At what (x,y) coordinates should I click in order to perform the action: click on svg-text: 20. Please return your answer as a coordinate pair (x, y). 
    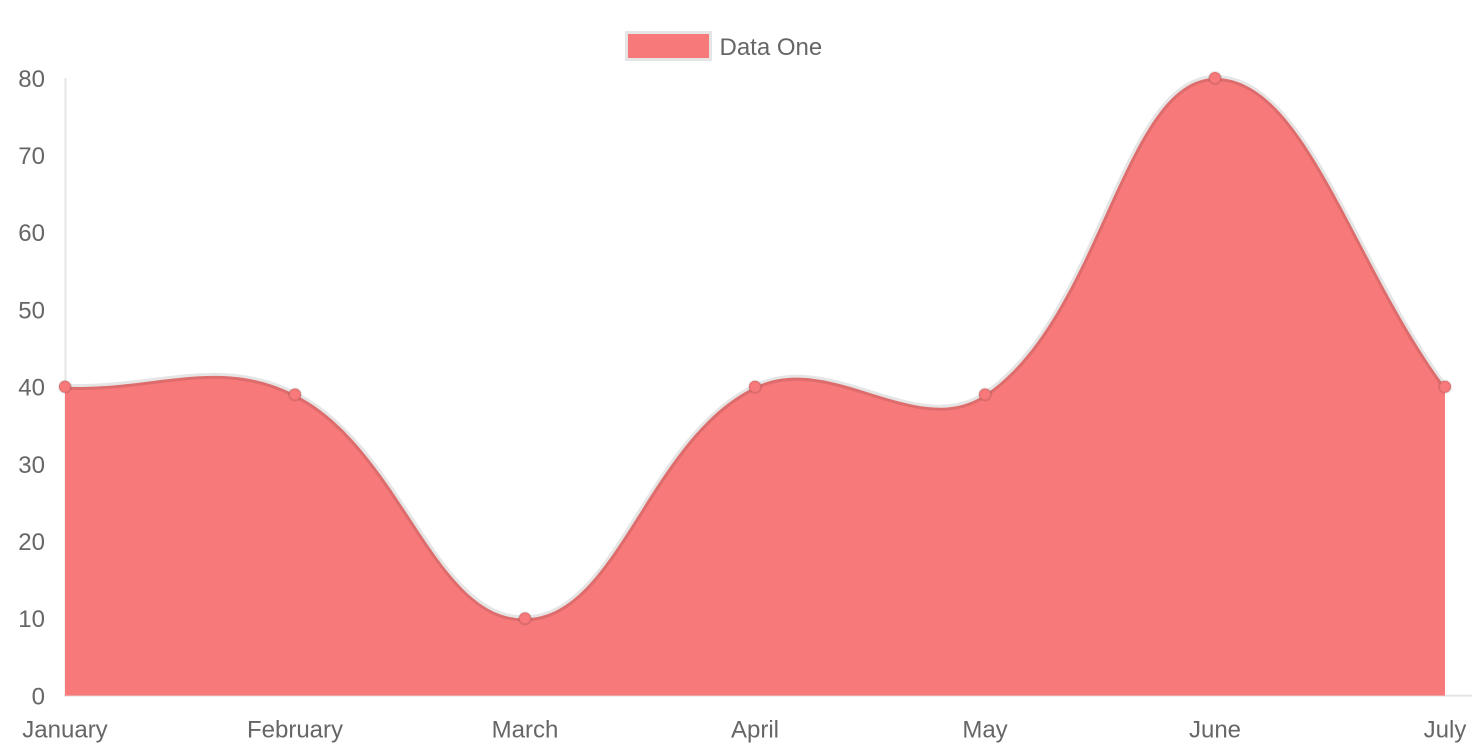
    Looking at the image, I should click on (31, 542).